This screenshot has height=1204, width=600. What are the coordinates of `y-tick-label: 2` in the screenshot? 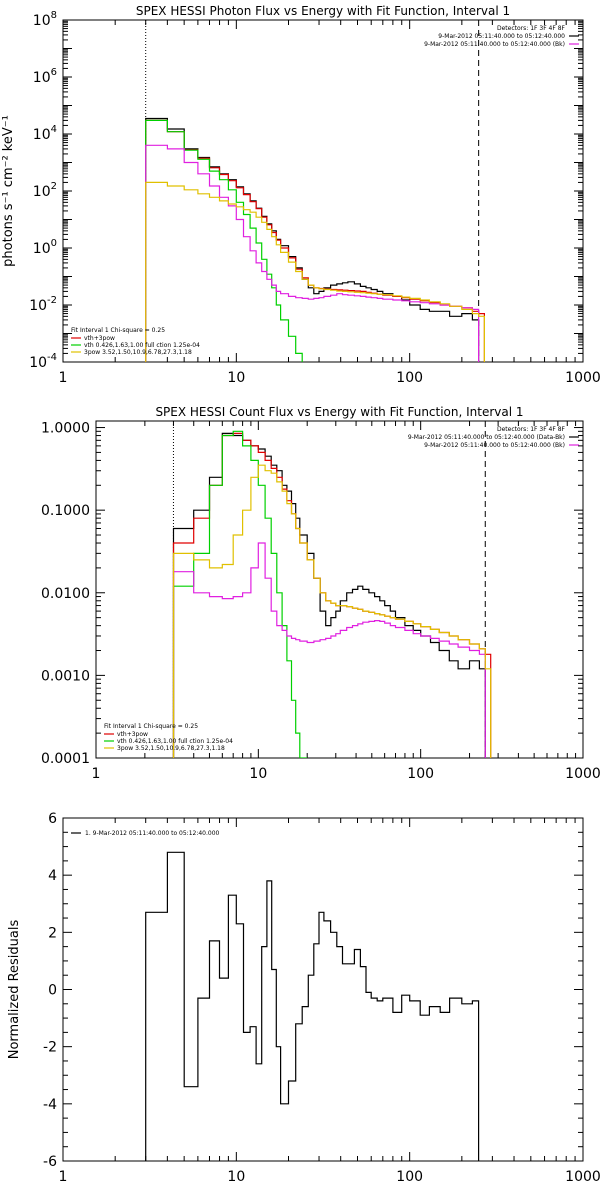 It's located at (52, 933).